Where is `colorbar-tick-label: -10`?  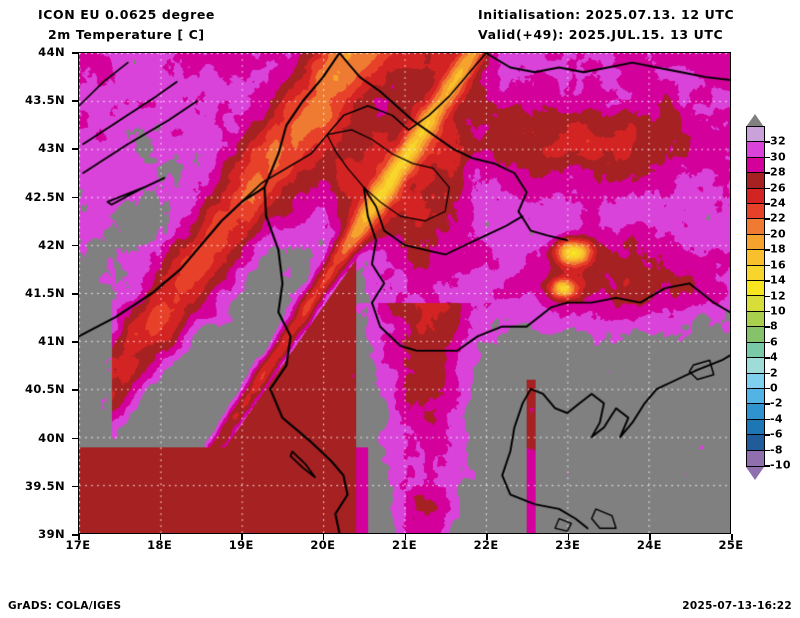 colorbar-tick-label: -10 is located at coordinates (780, 465).